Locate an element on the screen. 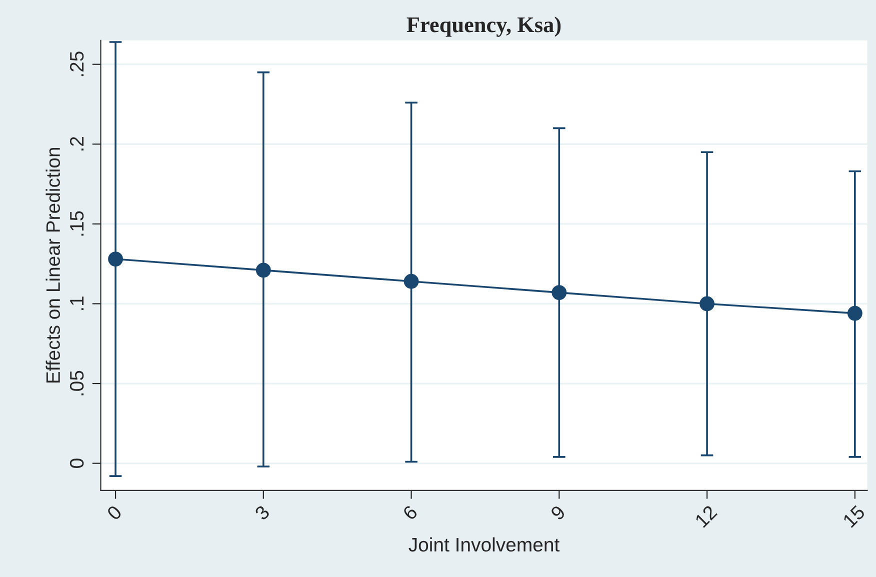 Image resolution: width=876 pixels, height=577 pixels. x-tick-label: 6 is located at coordinates (410, 512).